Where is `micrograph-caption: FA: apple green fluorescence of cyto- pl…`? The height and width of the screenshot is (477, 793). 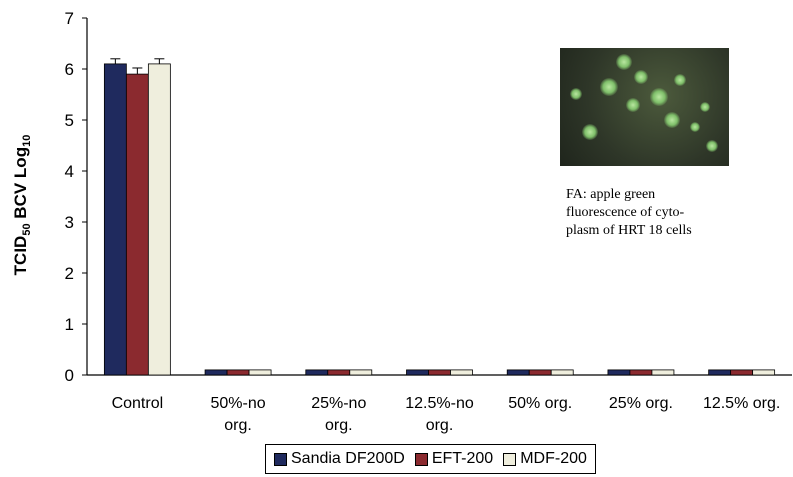 micrograph-caption: FA: apple green fluorescence of cyto- pl… is located at coordinates (661, 213).